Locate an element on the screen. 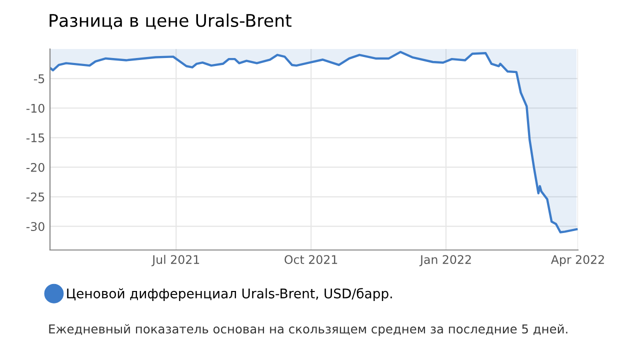 The image size is (620, 364). x-tick-label: Oct 2021 is located at coordinates (311, 259).